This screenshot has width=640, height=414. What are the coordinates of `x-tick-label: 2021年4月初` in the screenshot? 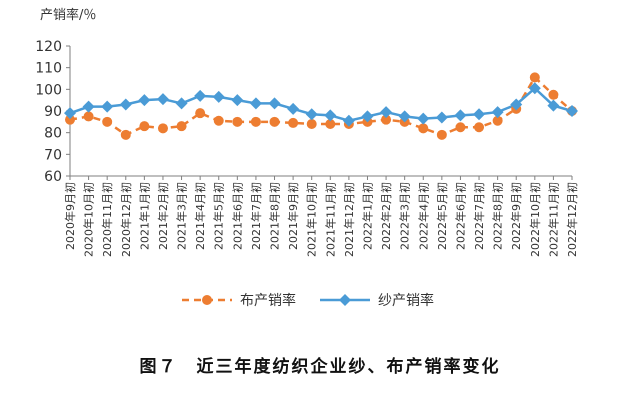 It's located at (200, 216).